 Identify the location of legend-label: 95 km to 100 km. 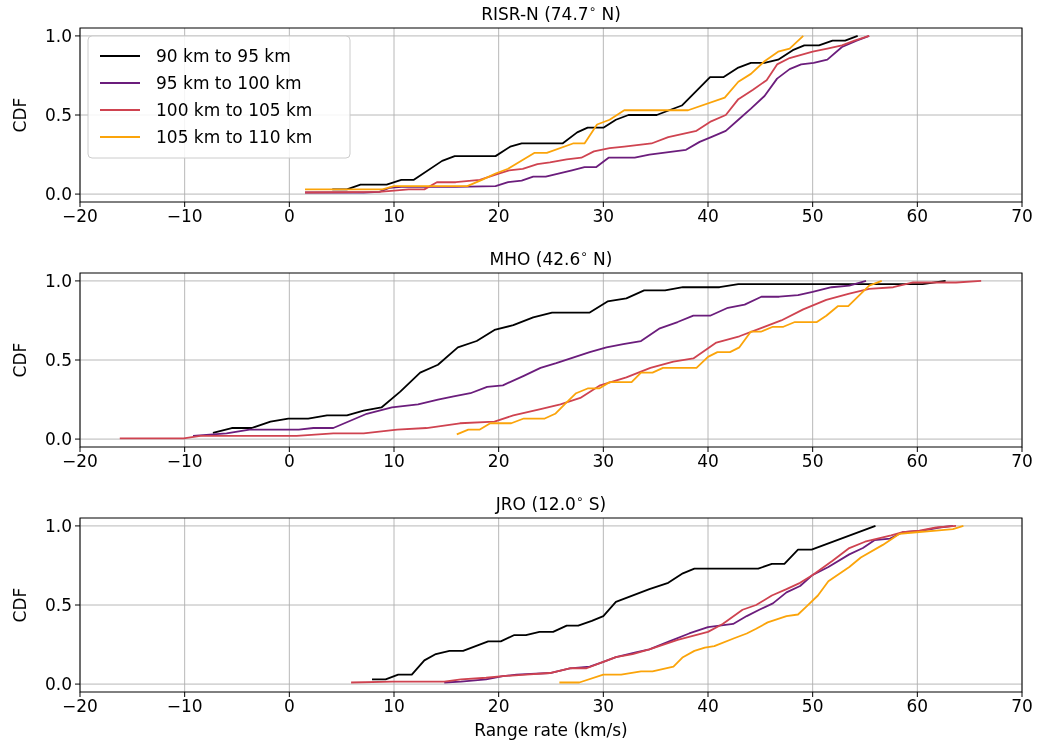
(229, 82).